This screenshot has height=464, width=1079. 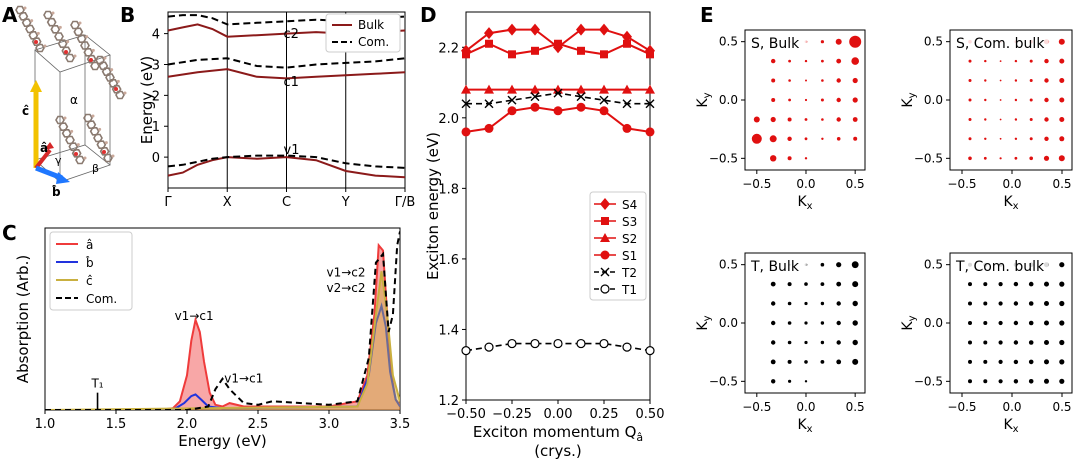 I want to click on exciton-point-s1, so click(x=535, y=107).